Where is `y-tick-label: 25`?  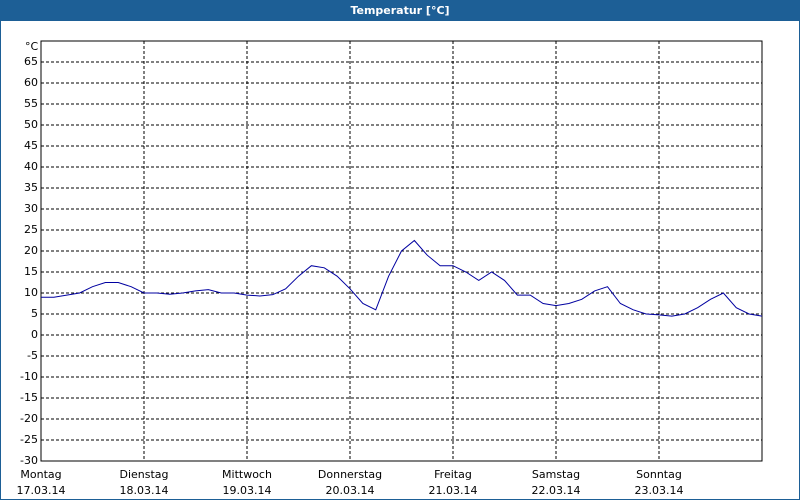 y-tick-label: 25 is located at coordinates (31, 229).